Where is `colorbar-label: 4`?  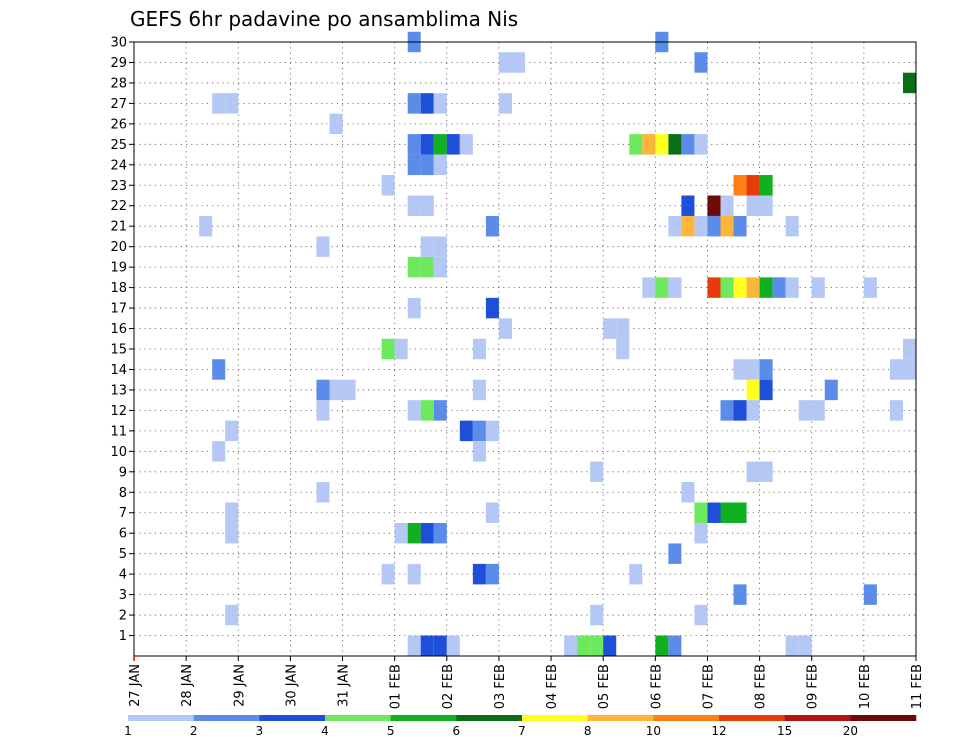
colorbar-label: 4 is located at coordinates (325, 731).